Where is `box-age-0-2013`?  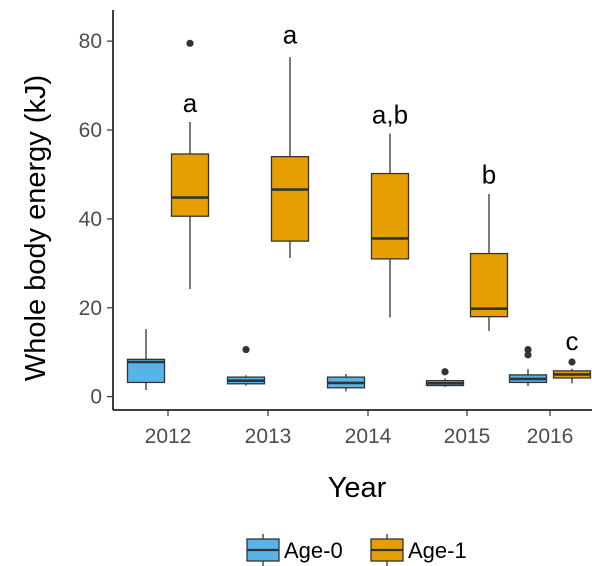
box-age-0-2013 is located at coordinates (246, 365).